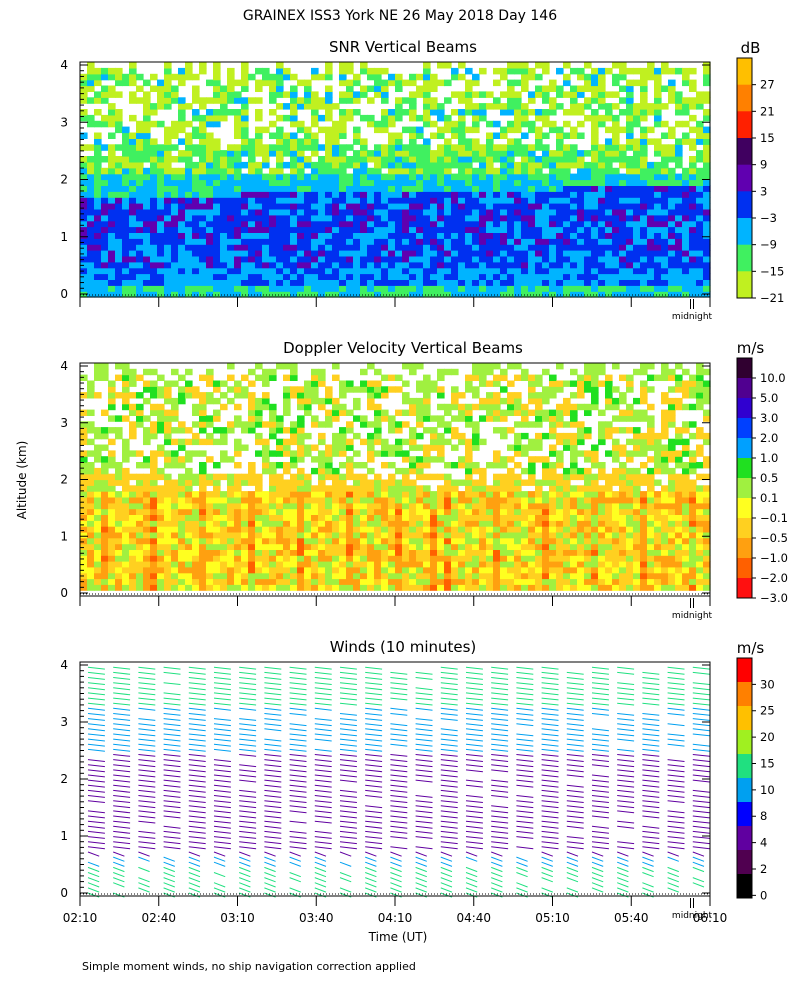 Image resolution: width=800 pixels, height=1000 pixels. I want to click on colorbar-label: −3.0, so click(774, 598).